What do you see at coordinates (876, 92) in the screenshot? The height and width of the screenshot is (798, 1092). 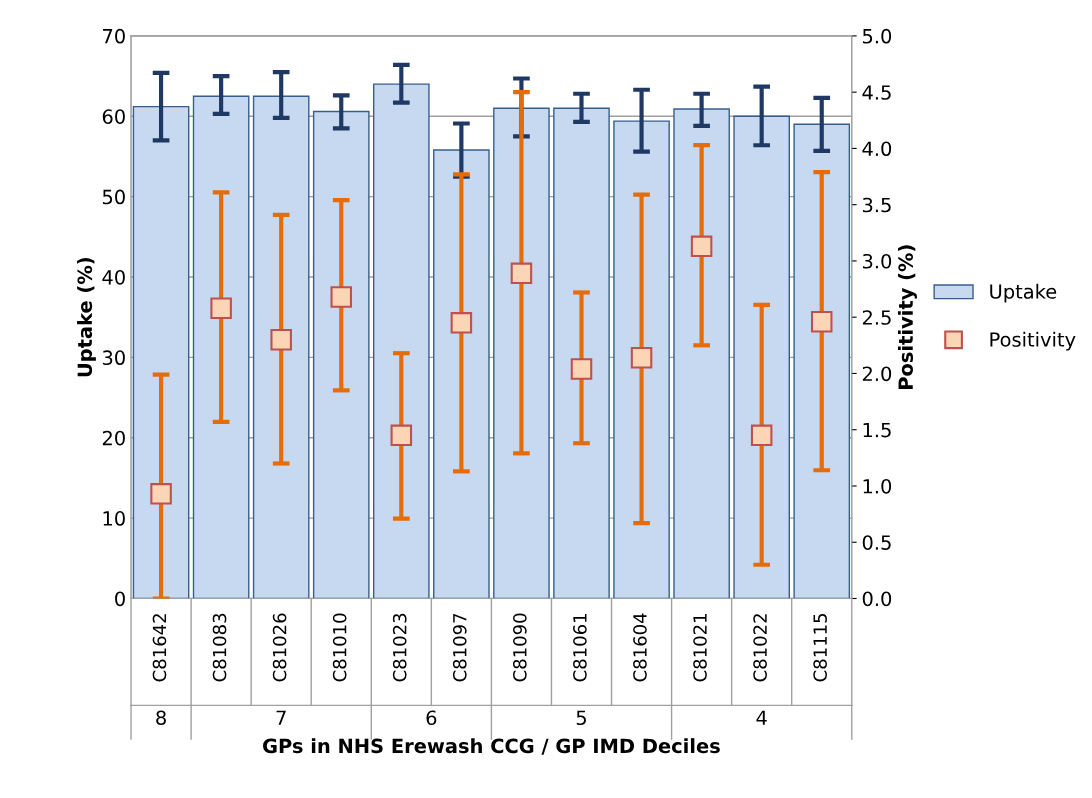 I see `y2-tick-label: 4.5` at bounding box center [876, 92].